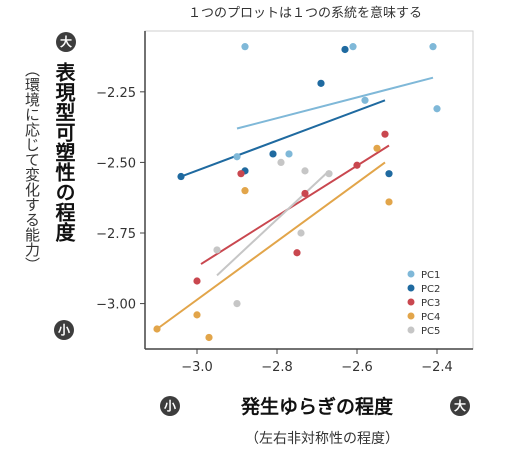 The height and width of the screenshot is (467, 513). What do you see at coordinates (283, 138) in the screenshot?
I see `pc2-fit-line` at bounding box center [283, 138].